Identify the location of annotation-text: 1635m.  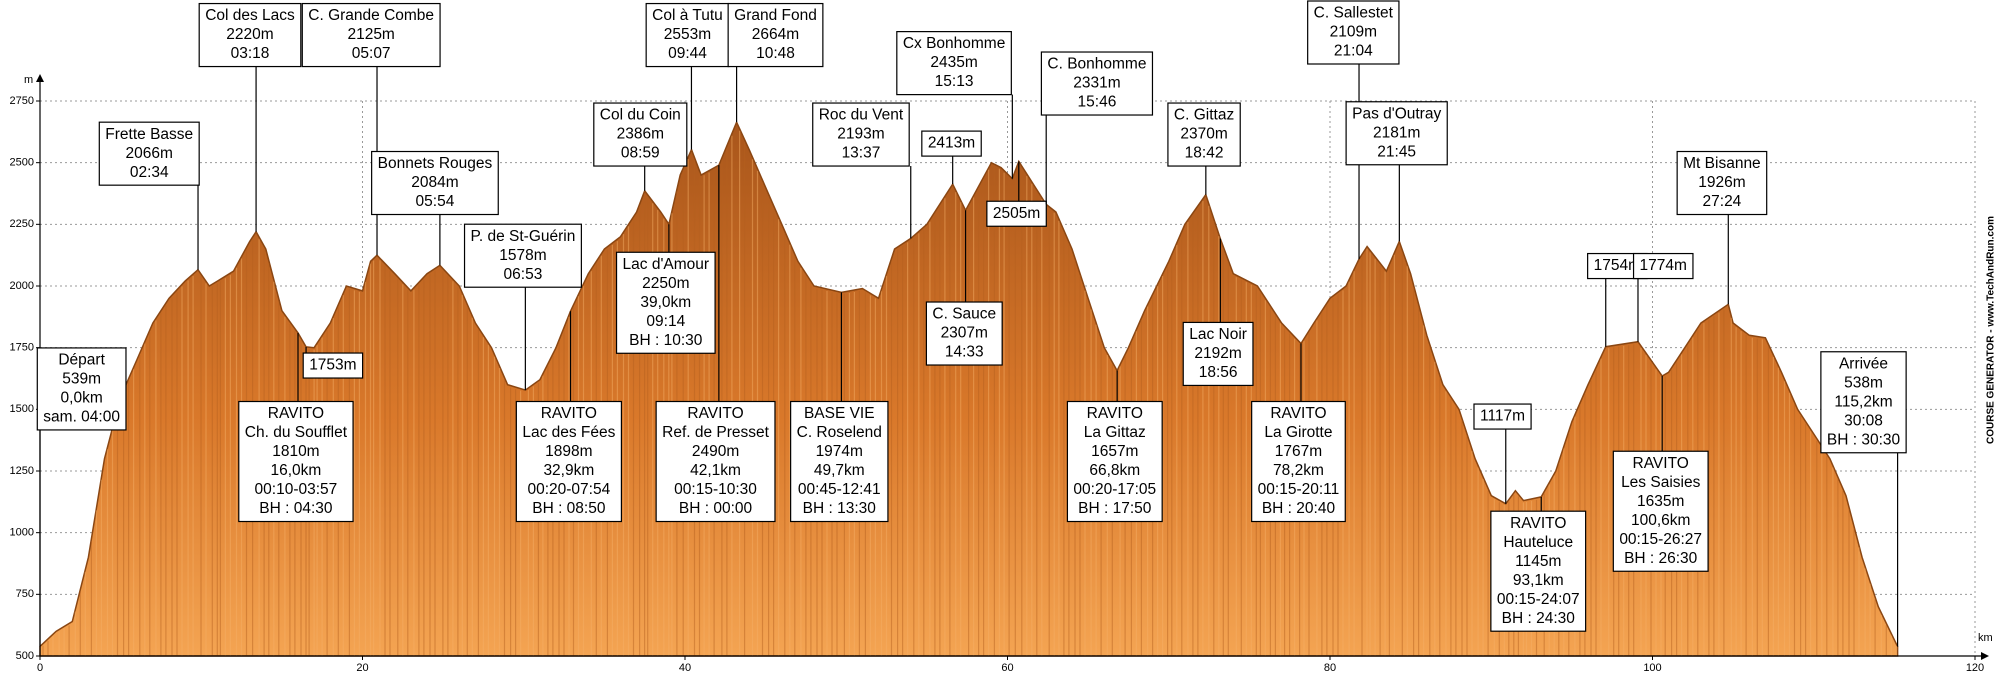
(1660, 501).